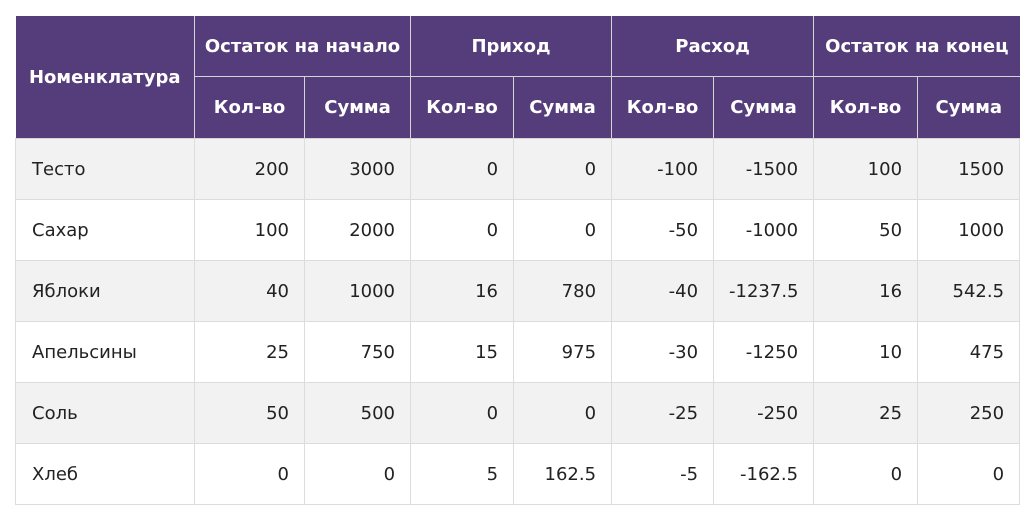  What do you see at coordinates (105, 291) in the screenshot?
I see `row-name: Яблоки` at bounding box center [105, 291].